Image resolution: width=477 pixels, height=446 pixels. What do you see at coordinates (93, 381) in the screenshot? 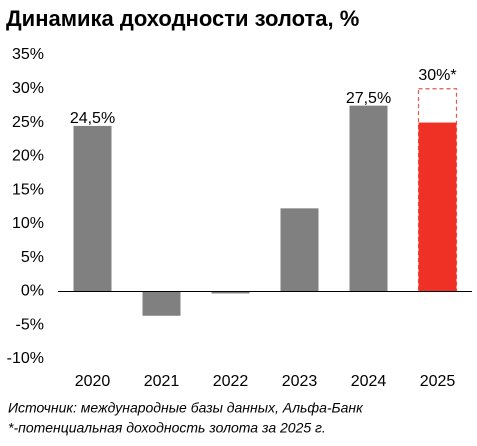
I see `x-tick-label: 2020` at bounding box center [93, 381].